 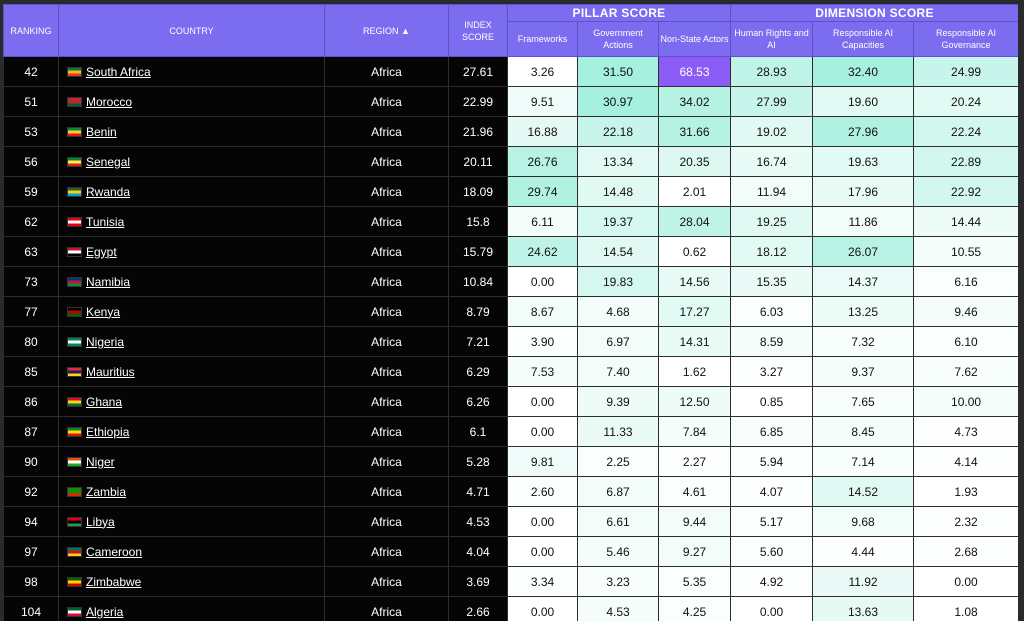 What do you see at coordinates (694, 101) in the screenshot?
I see `non-state-actors-cell: 34.02` at bounding box center [694, 101].